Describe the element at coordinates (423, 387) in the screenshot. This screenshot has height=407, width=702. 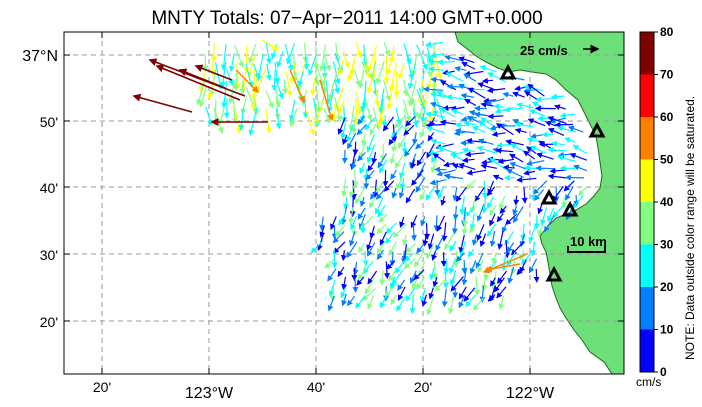
I see `lon-label: 20'` at that location.